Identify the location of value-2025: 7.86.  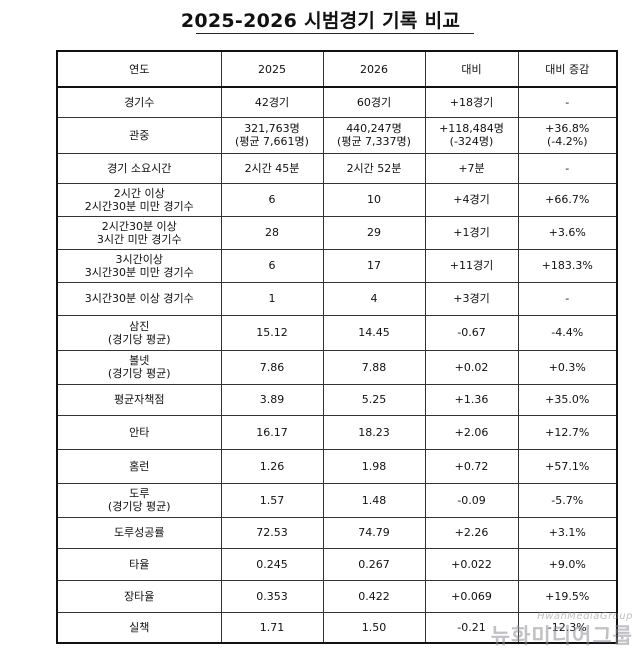
(272, 367).